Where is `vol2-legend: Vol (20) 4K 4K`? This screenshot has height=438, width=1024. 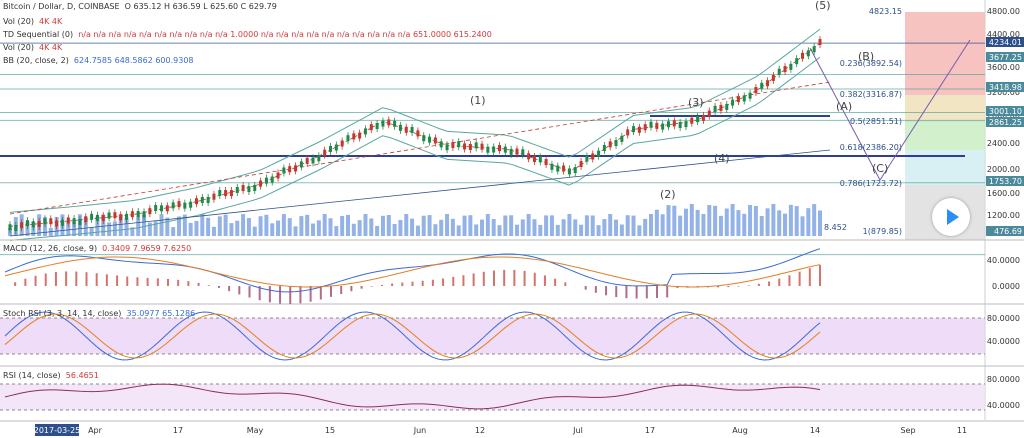
vol2-legend: Vol (20) 4K 4K is located at coordinates (32, 47).